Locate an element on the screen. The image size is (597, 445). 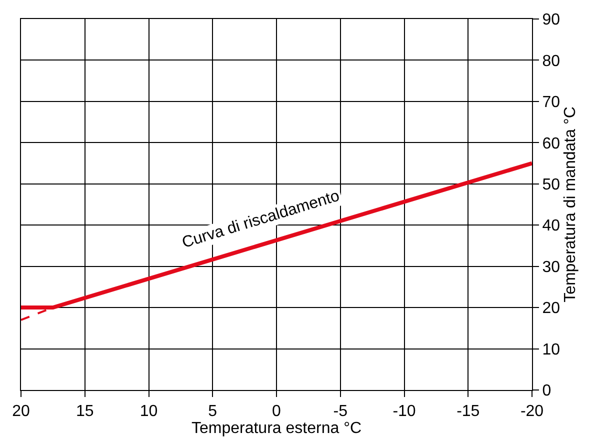
y-tick-label: 60 is located at coordinates (551, 143).